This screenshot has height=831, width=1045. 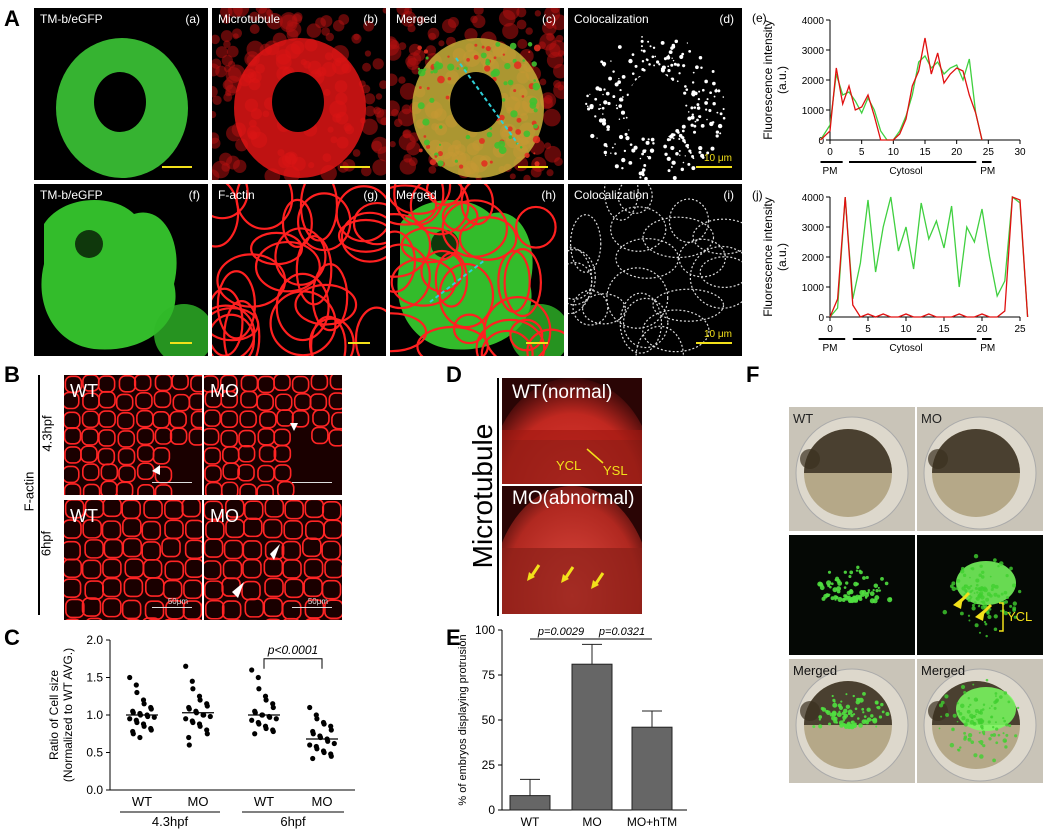 What do you see at coordinates (757, 195) in the screenshot?
I see `chart-panel-tag: (j)` at bounding box center [757, 195].